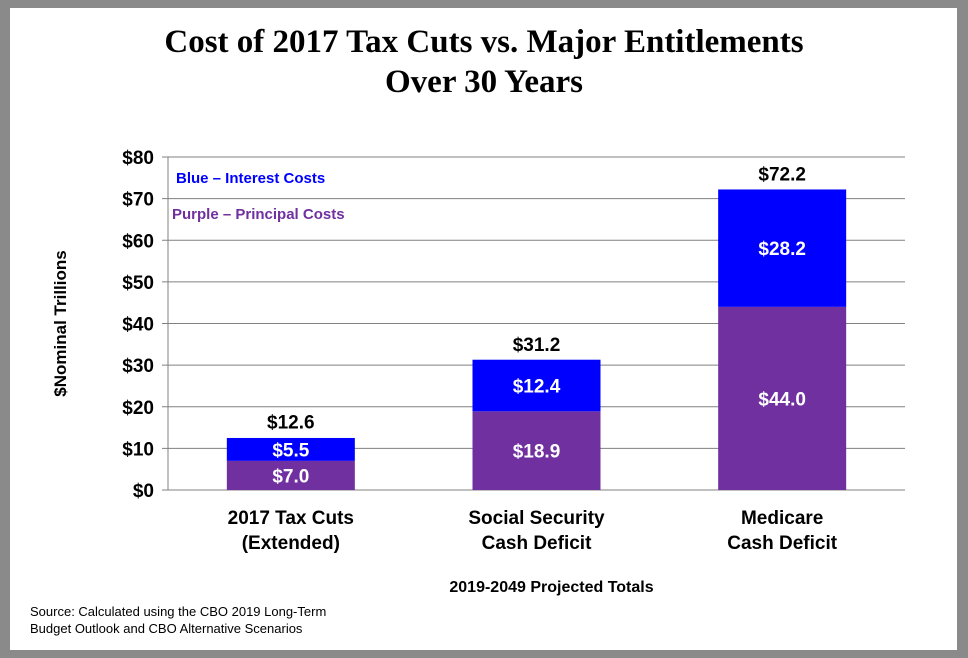  I want to click on y-tick-label: $40, so click(138, 325).